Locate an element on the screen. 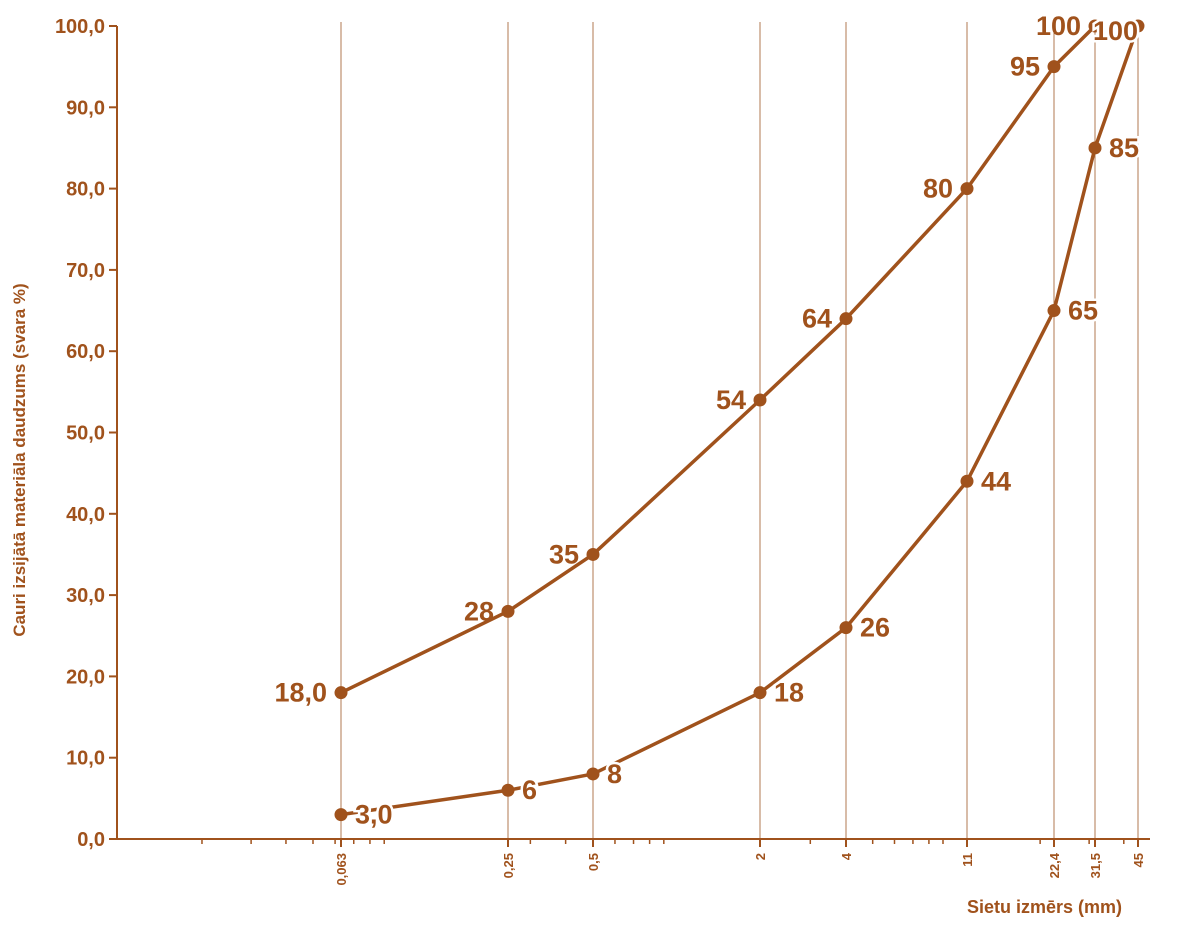  x-tick-label: 0,25 is located at coordinates (508, 865).